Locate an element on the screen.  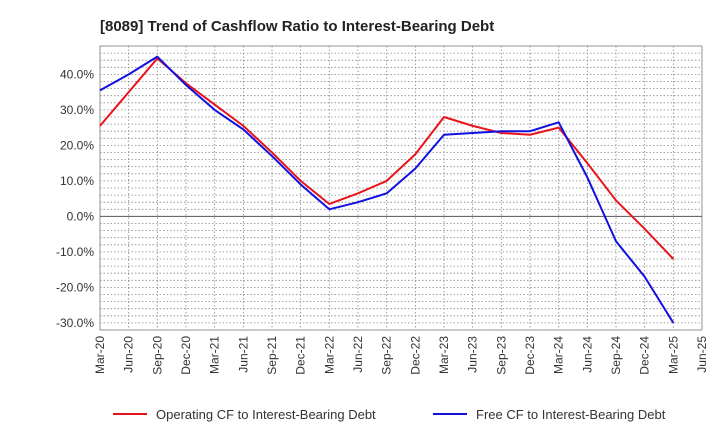
legend-label-0: Operating CF to Interest-Bearing Debt is located at coordinates (266, 414).